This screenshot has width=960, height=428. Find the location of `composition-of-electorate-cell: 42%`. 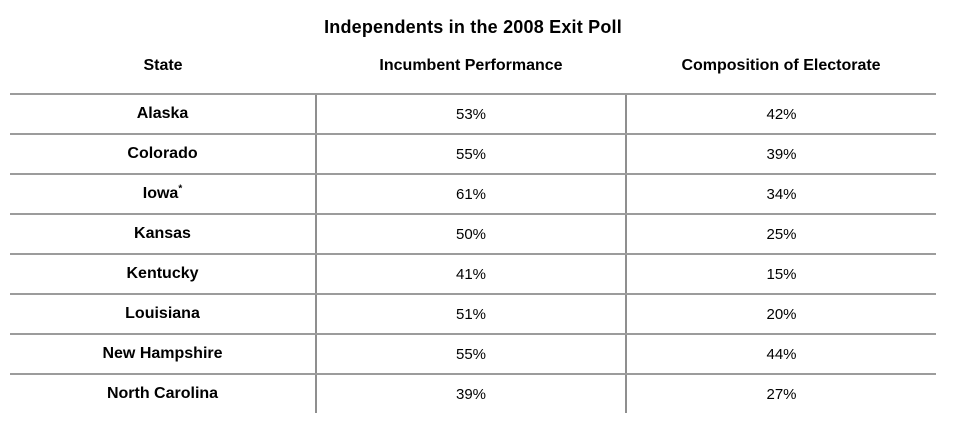

composition-of-electorate-cell: 42% is located at coordinates (781, 114).